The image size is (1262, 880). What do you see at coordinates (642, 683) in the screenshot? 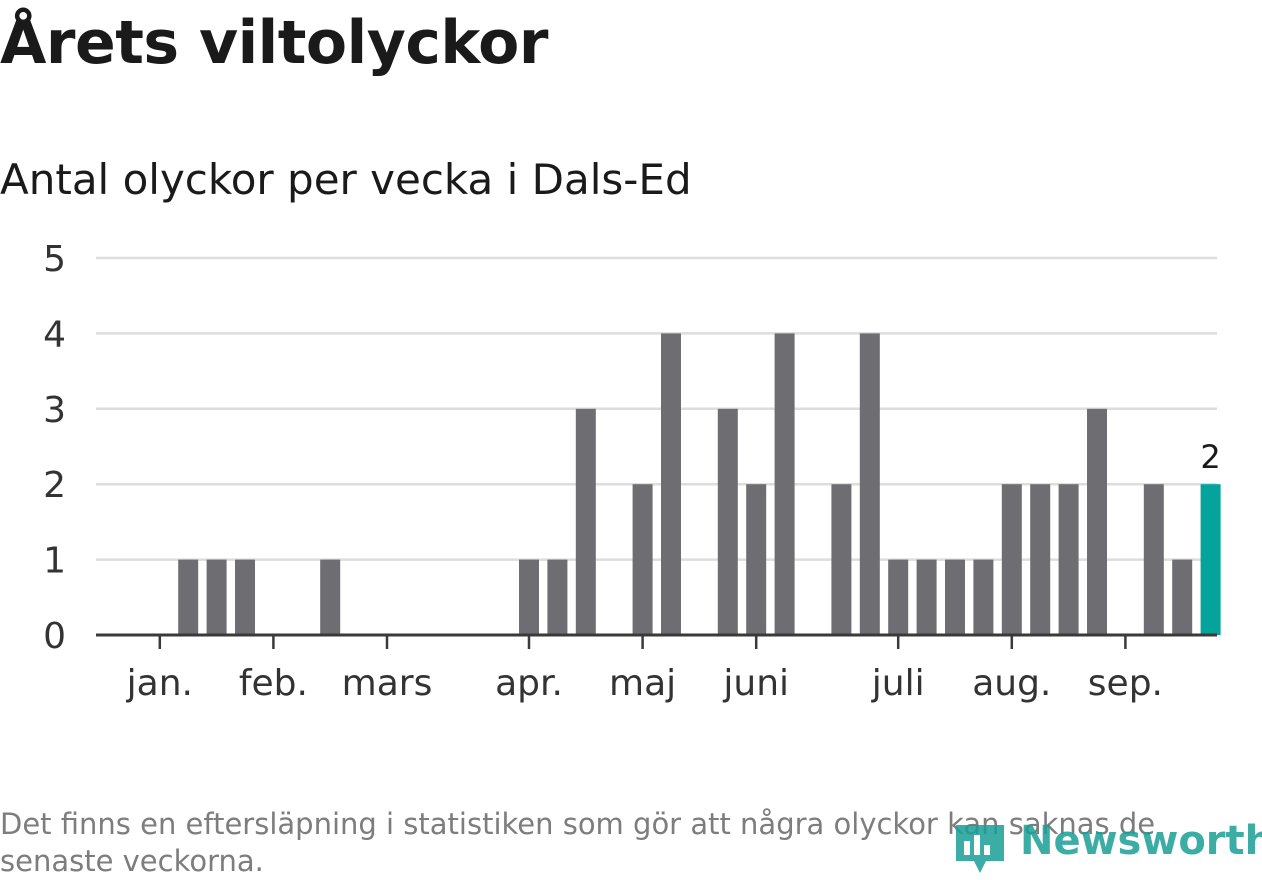
I see `x-tick-label: maj` at bounding box center [642, 683].